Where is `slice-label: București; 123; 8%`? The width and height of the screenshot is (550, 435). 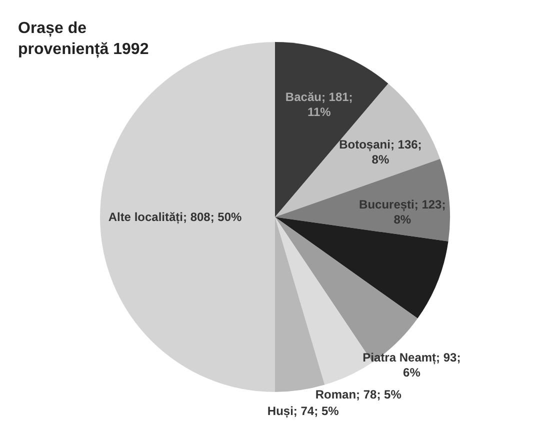 slice-label: București; 123; 8% is located at coordinates (402, 211).